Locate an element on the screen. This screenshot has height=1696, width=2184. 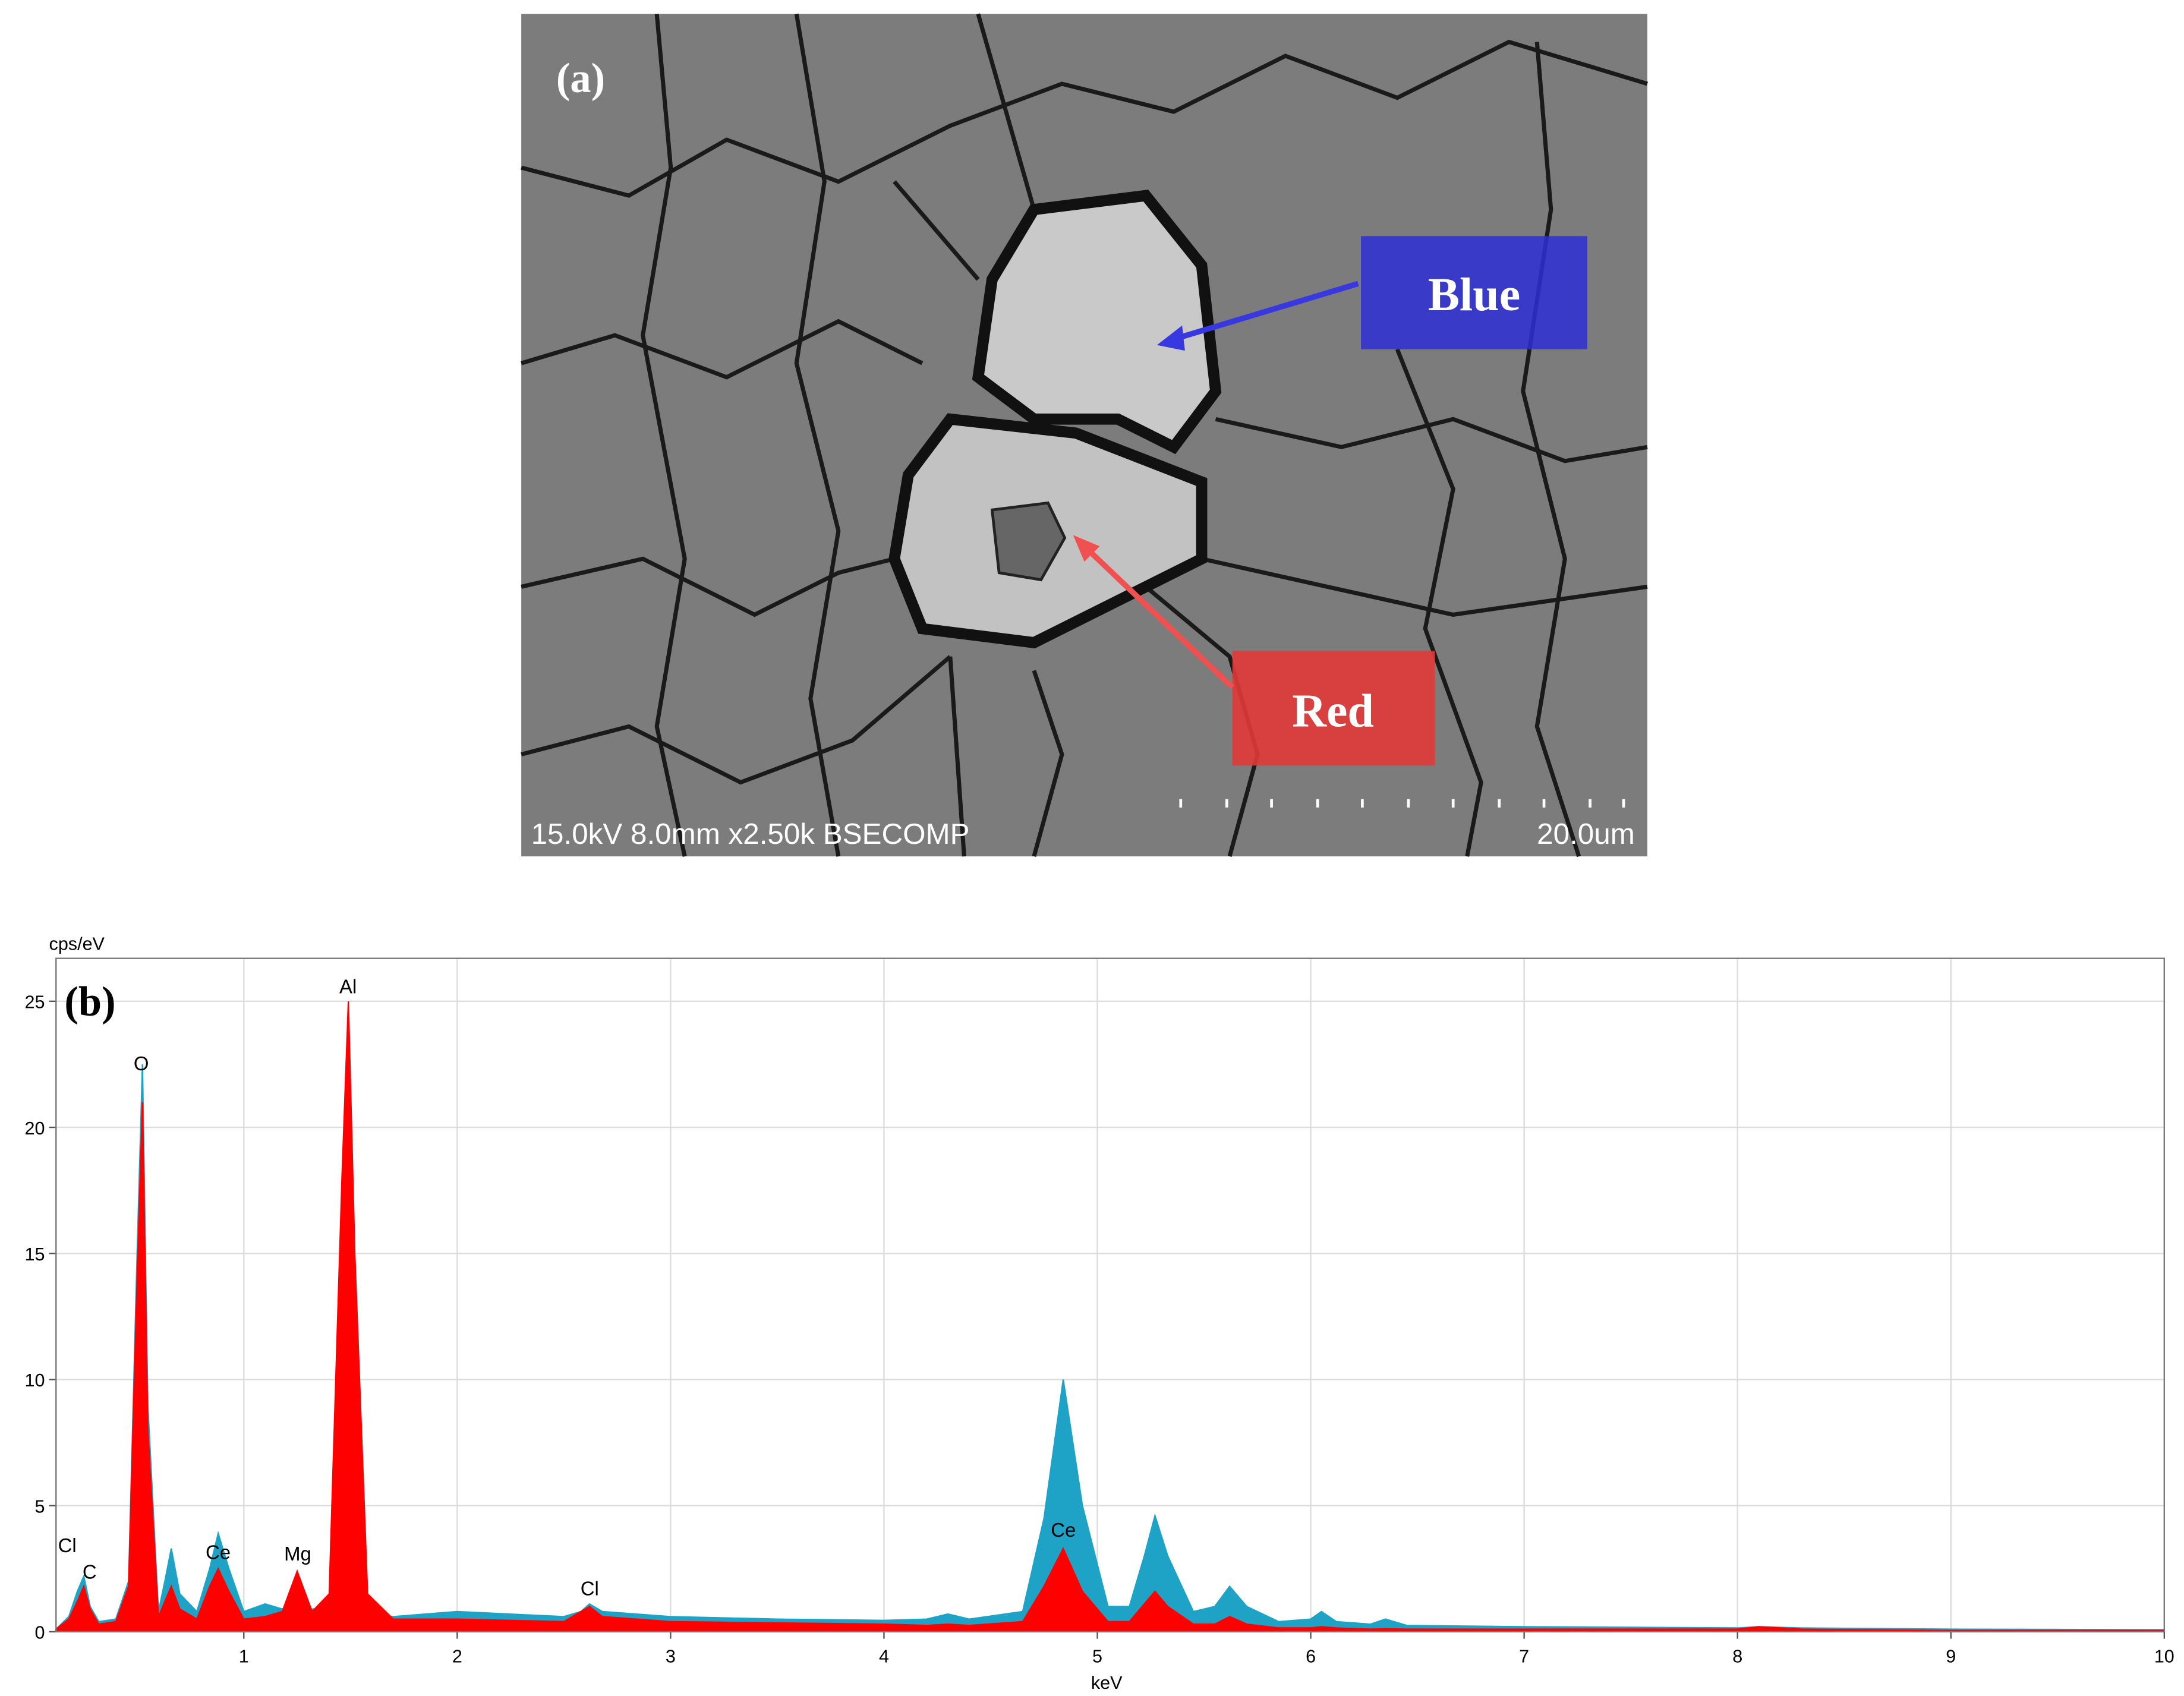
scale-label: 20.0um is located at coordinates (1586, 834).